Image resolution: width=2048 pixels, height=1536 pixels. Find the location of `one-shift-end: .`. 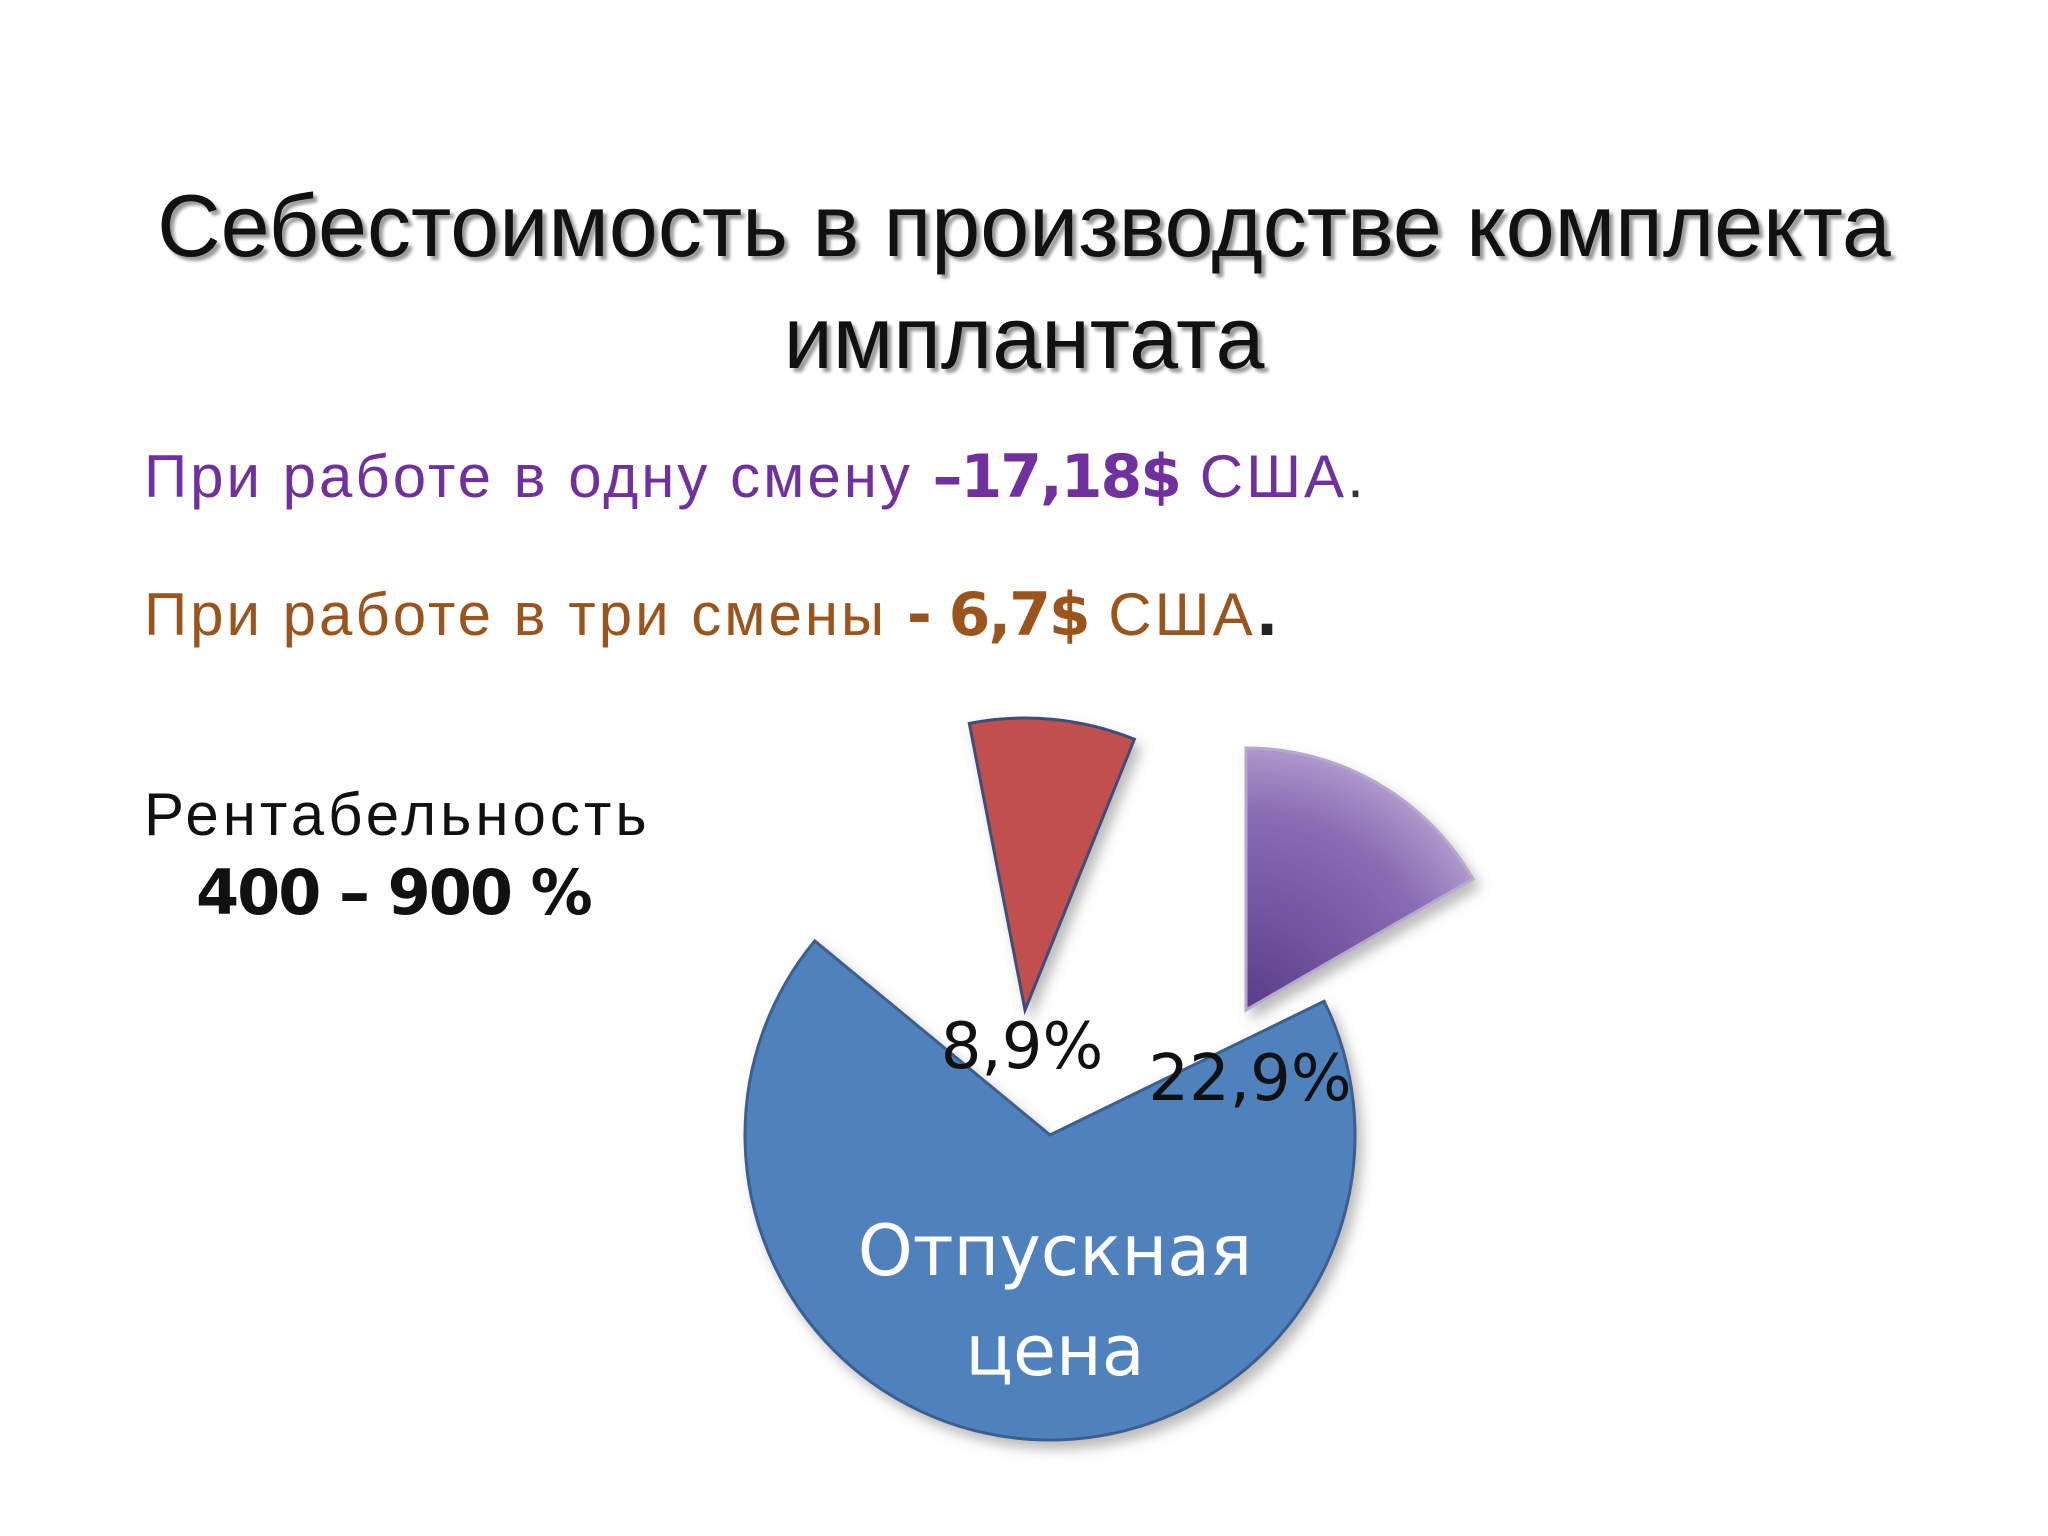

one-shift-end: . is located at coordinates (1357, 476).